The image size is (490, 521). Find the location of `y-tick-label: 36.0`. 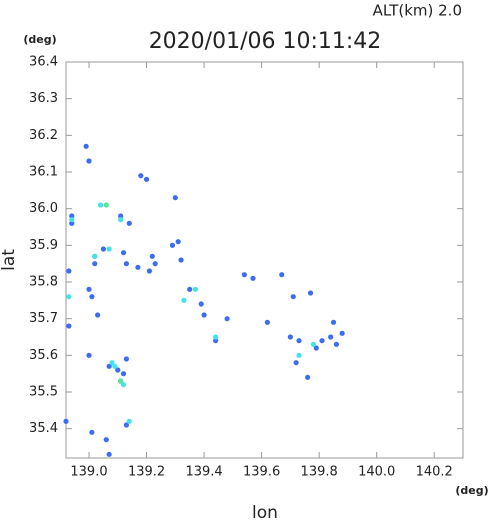

y-tick-label: 36.0 is located at coordinates (43, 208).